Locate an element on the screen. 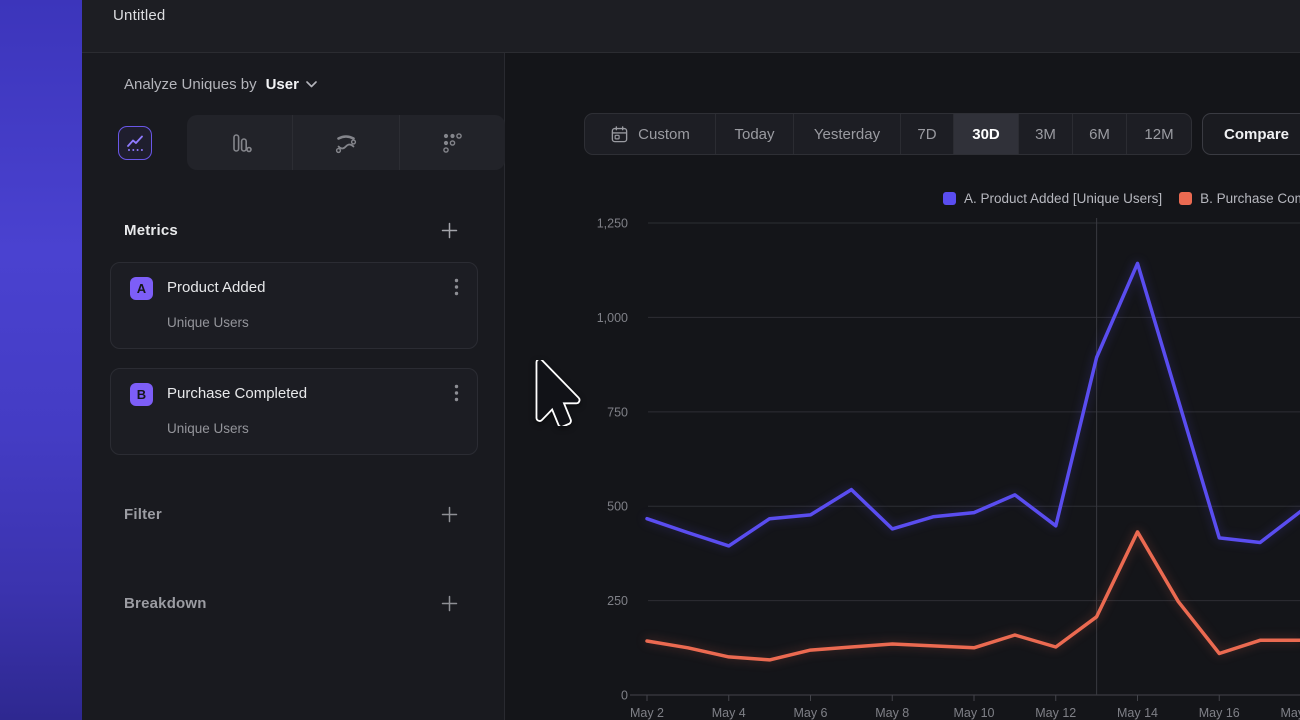 This screenshot has height=720, width=1300. series-line is located at coordinates (972, 596).